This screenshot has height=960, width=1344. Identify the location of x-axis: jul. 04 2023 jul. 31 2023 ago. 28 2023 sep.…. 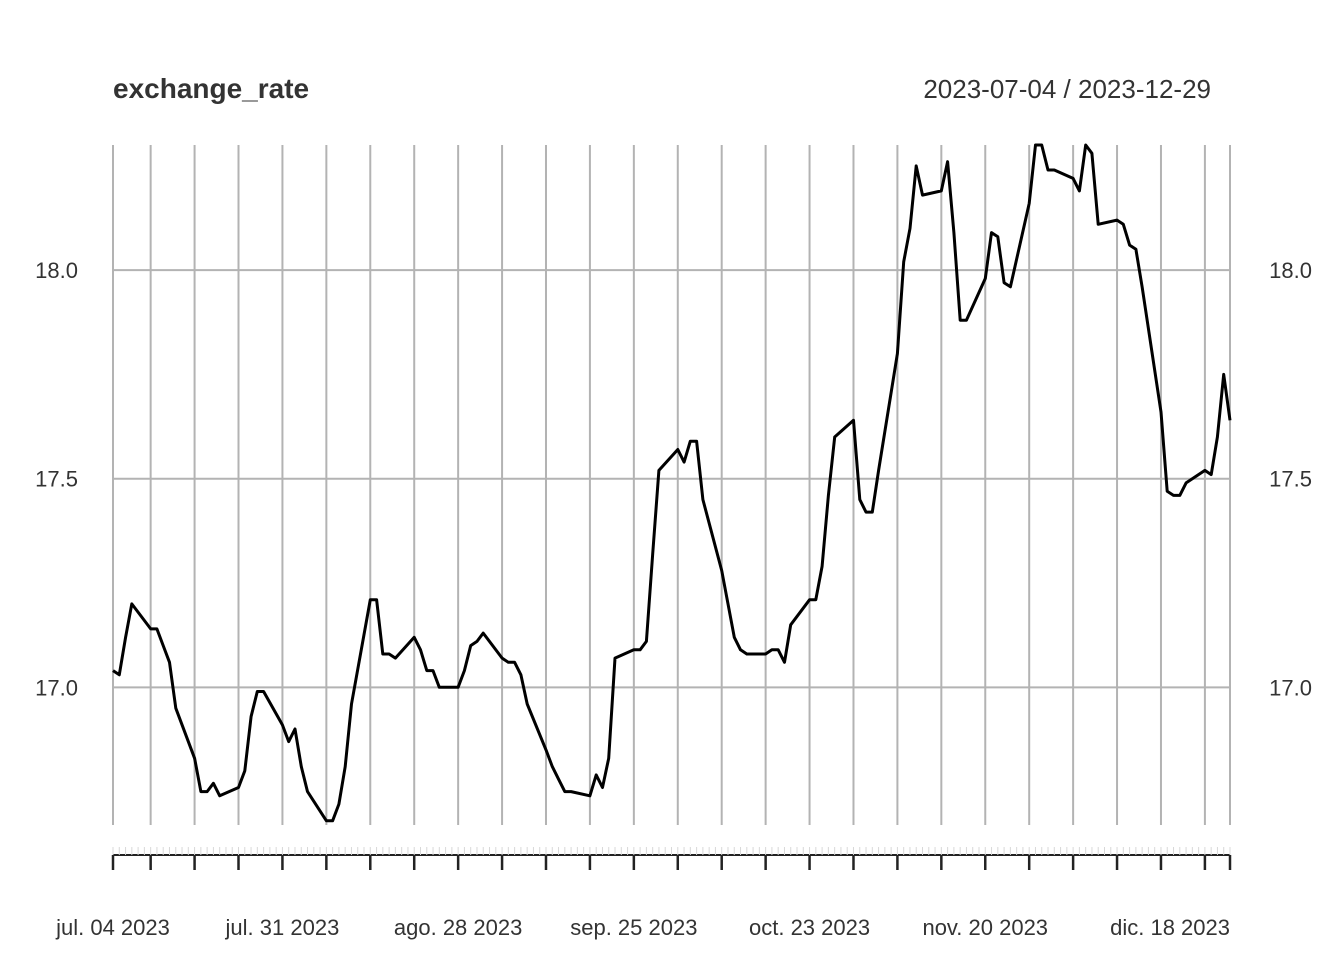
(643, 893).